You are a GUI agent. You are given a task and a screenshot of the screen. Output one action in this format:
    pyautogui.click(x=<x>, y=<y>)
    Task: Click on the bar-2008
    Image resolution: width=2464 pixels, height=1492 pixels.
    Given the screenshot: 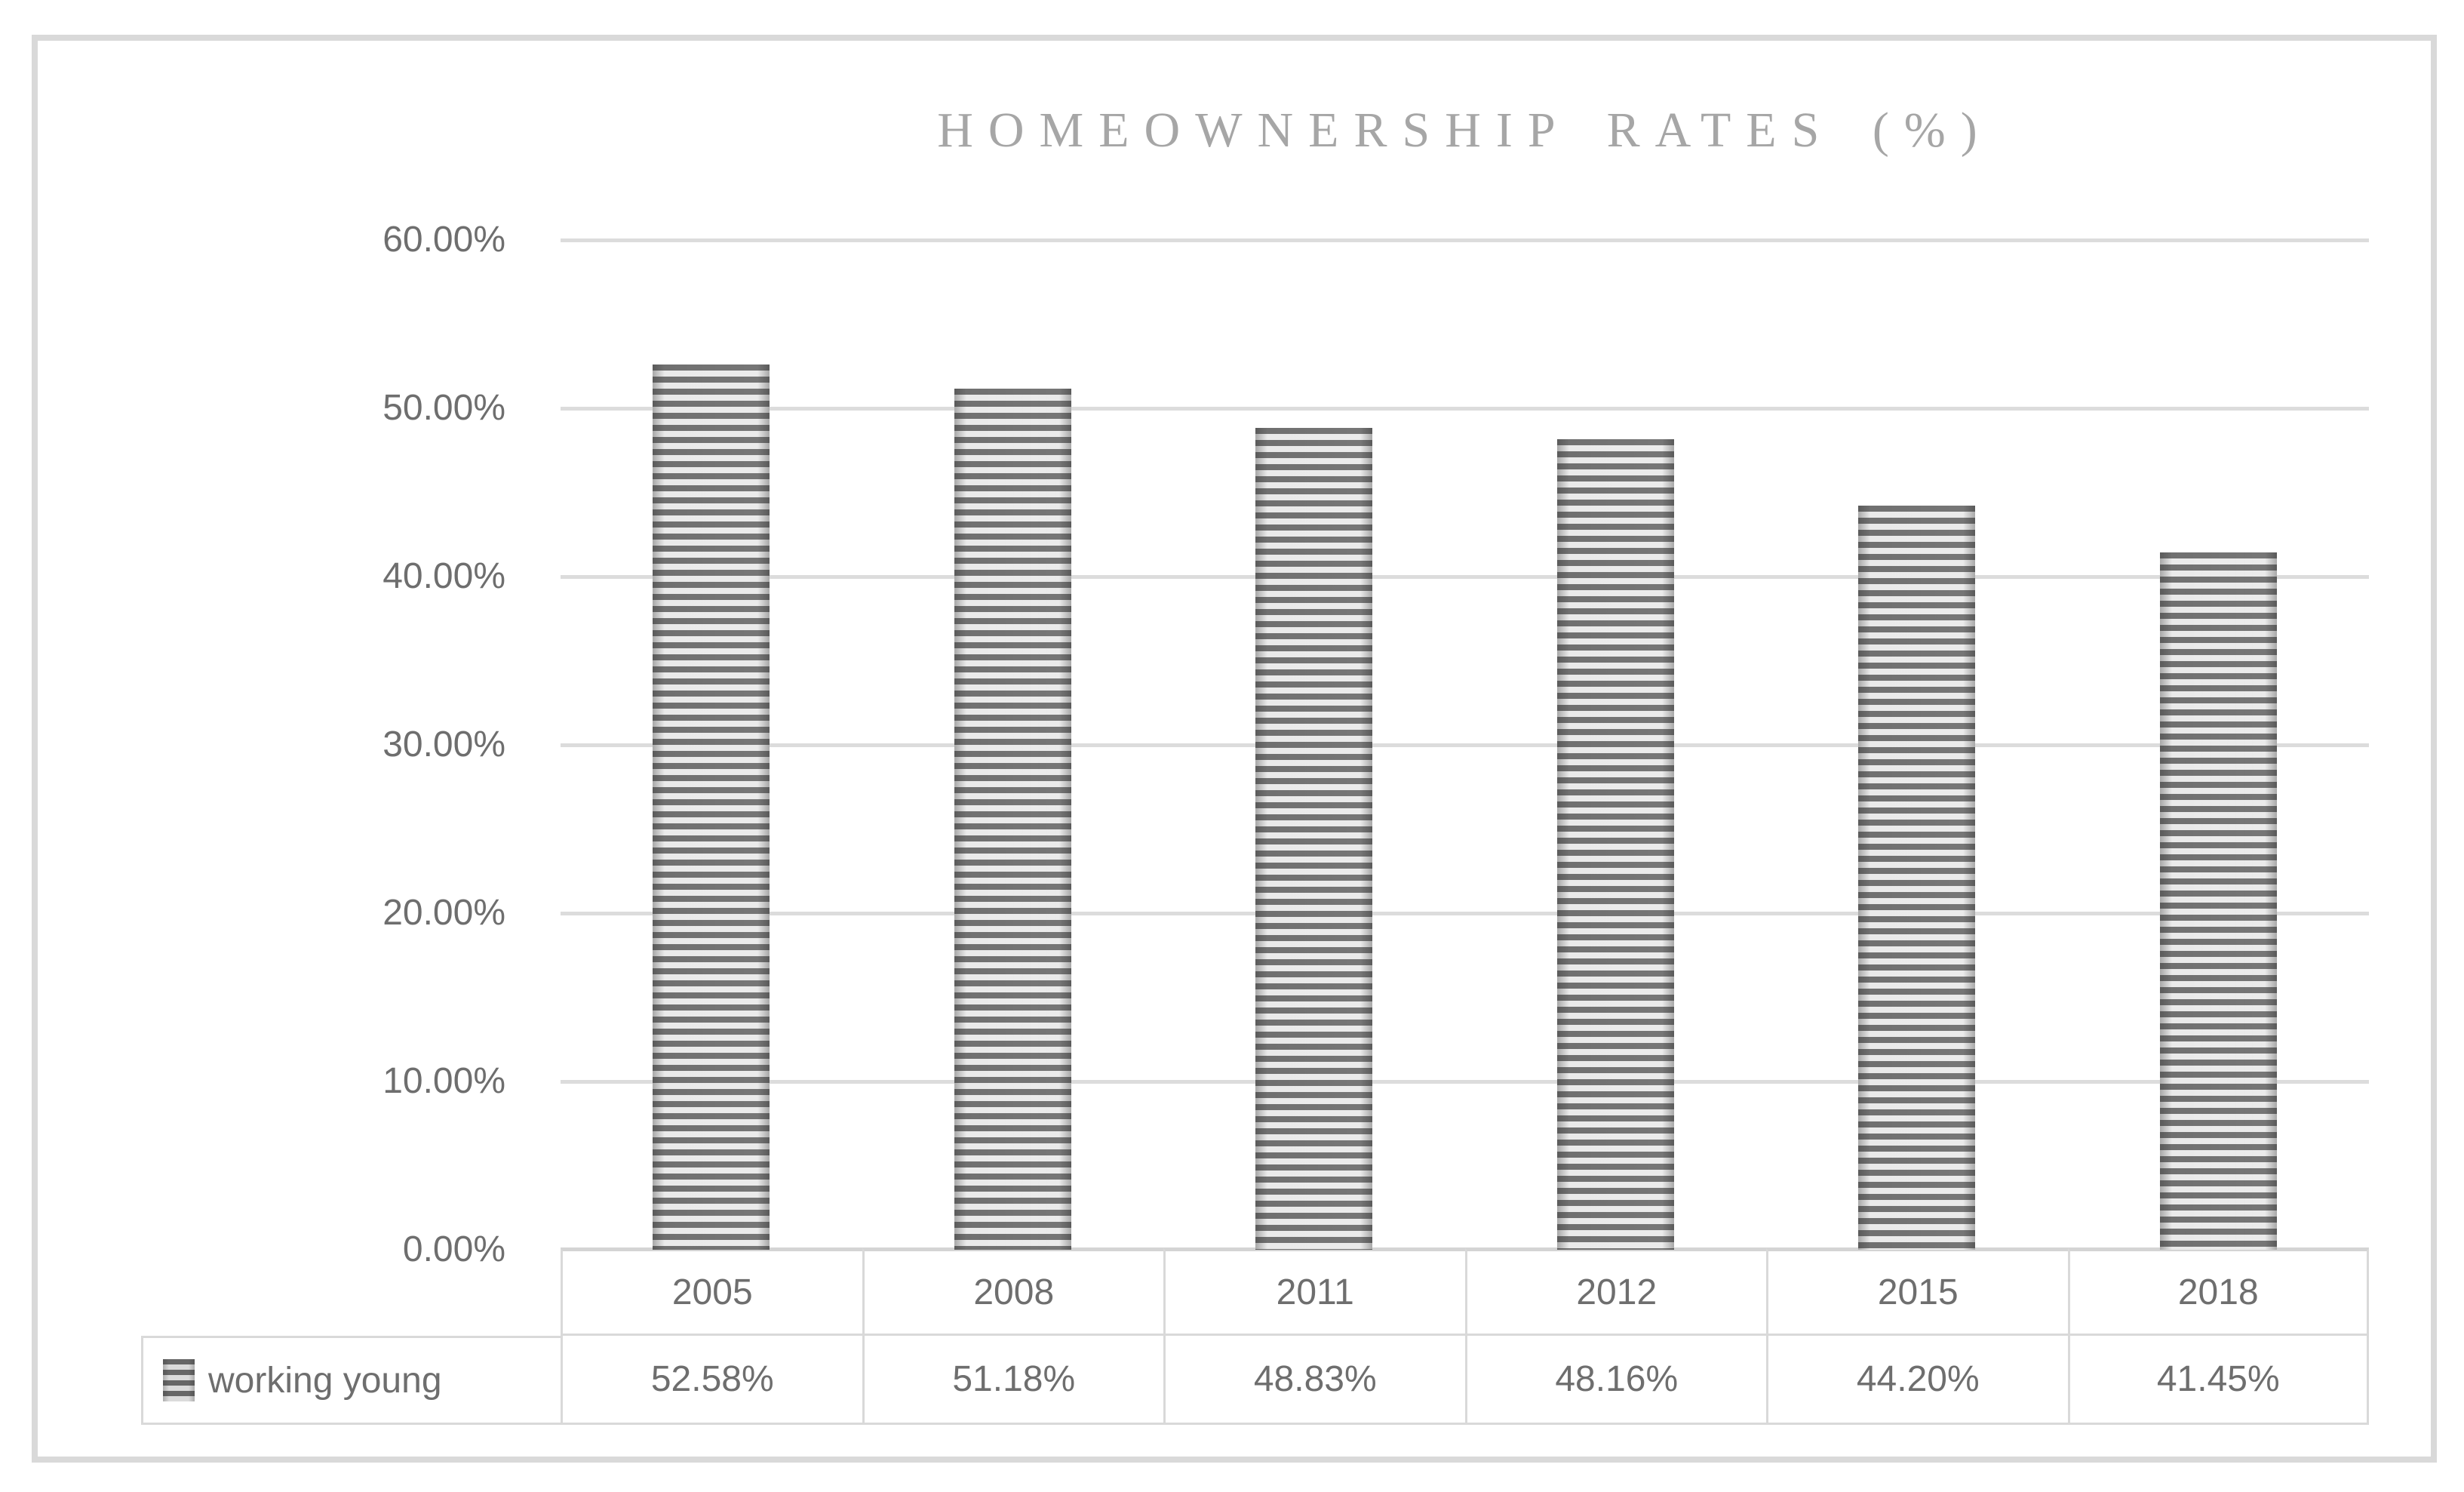 What is the action you would take?
    pyautogui.click(x=1012, y=819)
    